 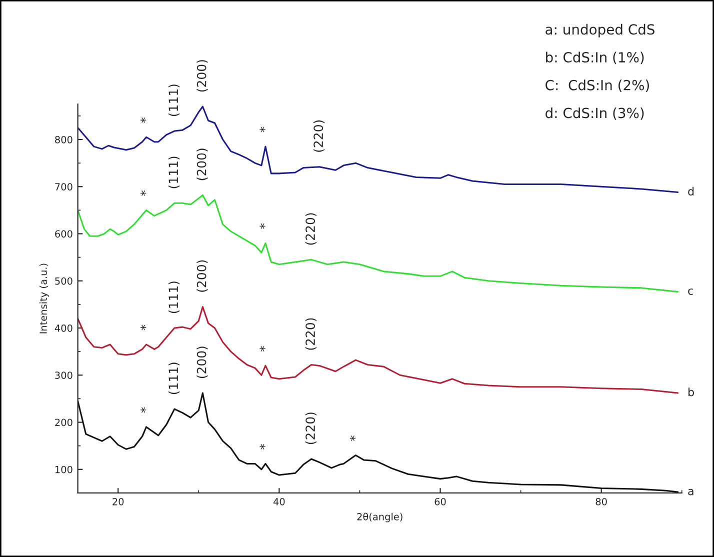 What do you see at coordinates (63, 140) in the screenshot?
I see `y-tick-label: 800` at bounding box center [63, 140].